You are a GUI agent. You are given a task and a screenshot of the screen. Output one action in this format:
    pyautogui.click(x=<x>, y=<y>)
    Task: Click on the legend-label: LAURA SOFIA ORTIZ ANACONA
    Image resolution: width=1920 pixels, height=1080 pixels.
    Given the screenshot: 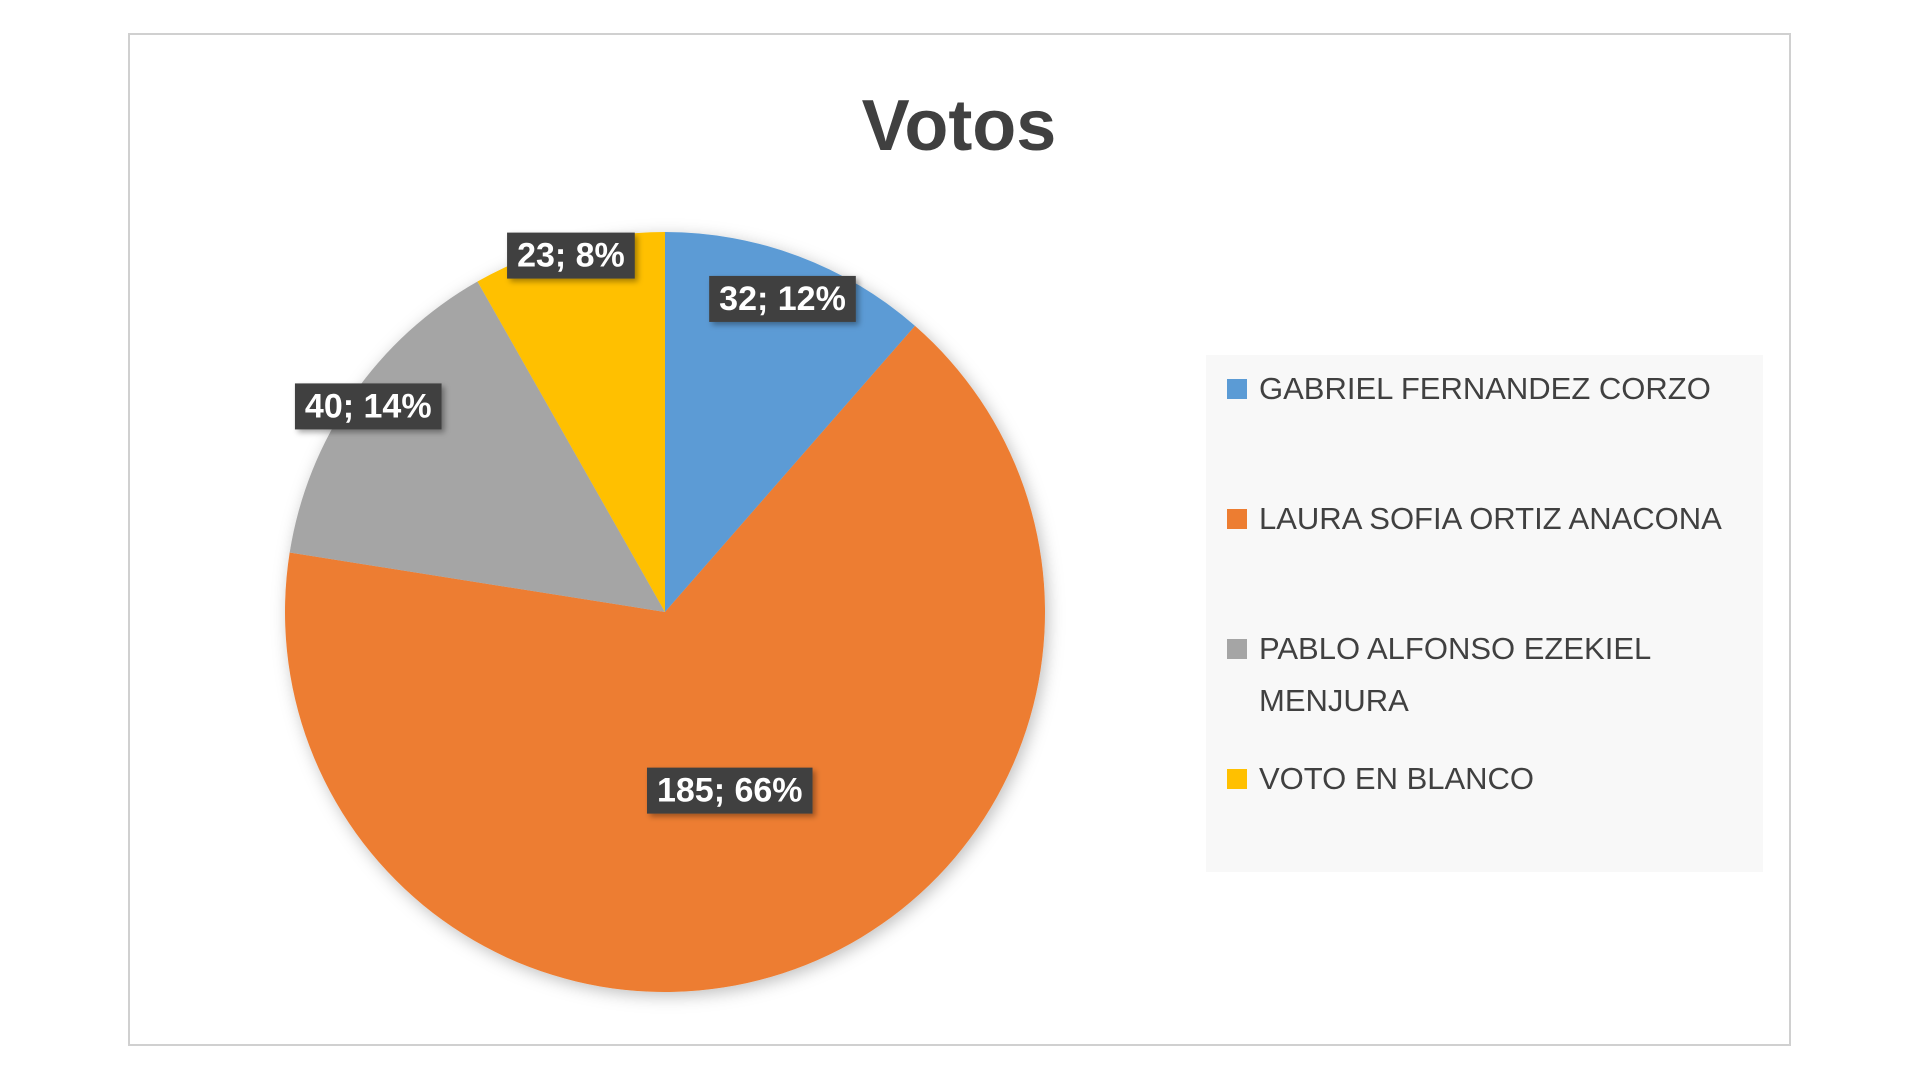 What is the action you would take?
    pyautogui.click(x=1490, y=518)
    